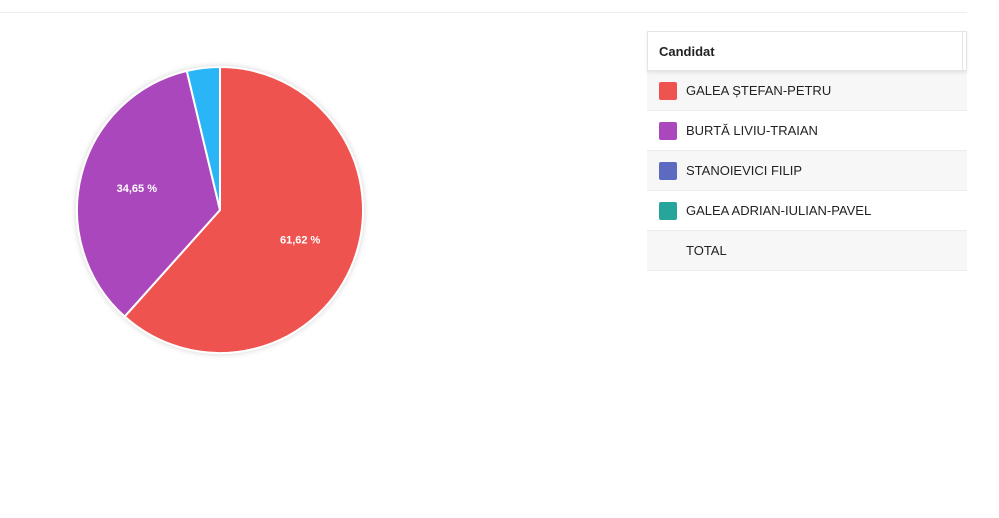 This screenshot has width=999, height=518. Describe the element at coordinates (300, 241) in the screenshot. I see `pie-slice-label: 61,62 %` at that location.